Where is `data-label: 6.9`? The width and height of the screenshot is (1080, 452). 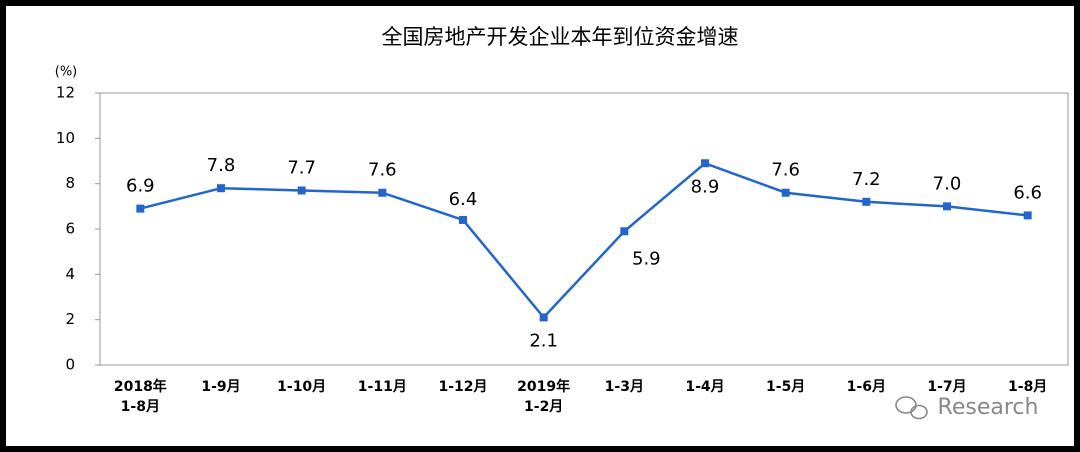
data-label: 6.9 is located at coordinates (140, 186).